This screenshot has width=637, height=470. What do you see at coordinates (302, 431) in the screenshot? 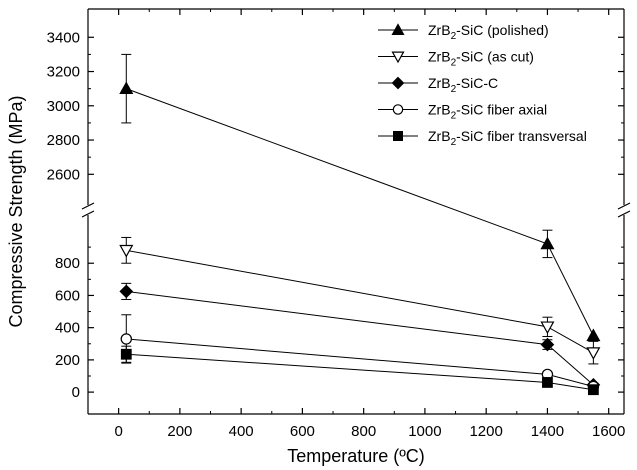
I see `x-tick-label: 600` at bounding box center [302, 431].